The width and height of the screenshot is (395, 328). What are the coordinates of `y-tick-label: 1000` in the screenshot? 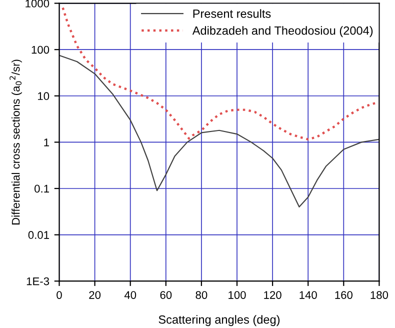 It's located at (38, 4).